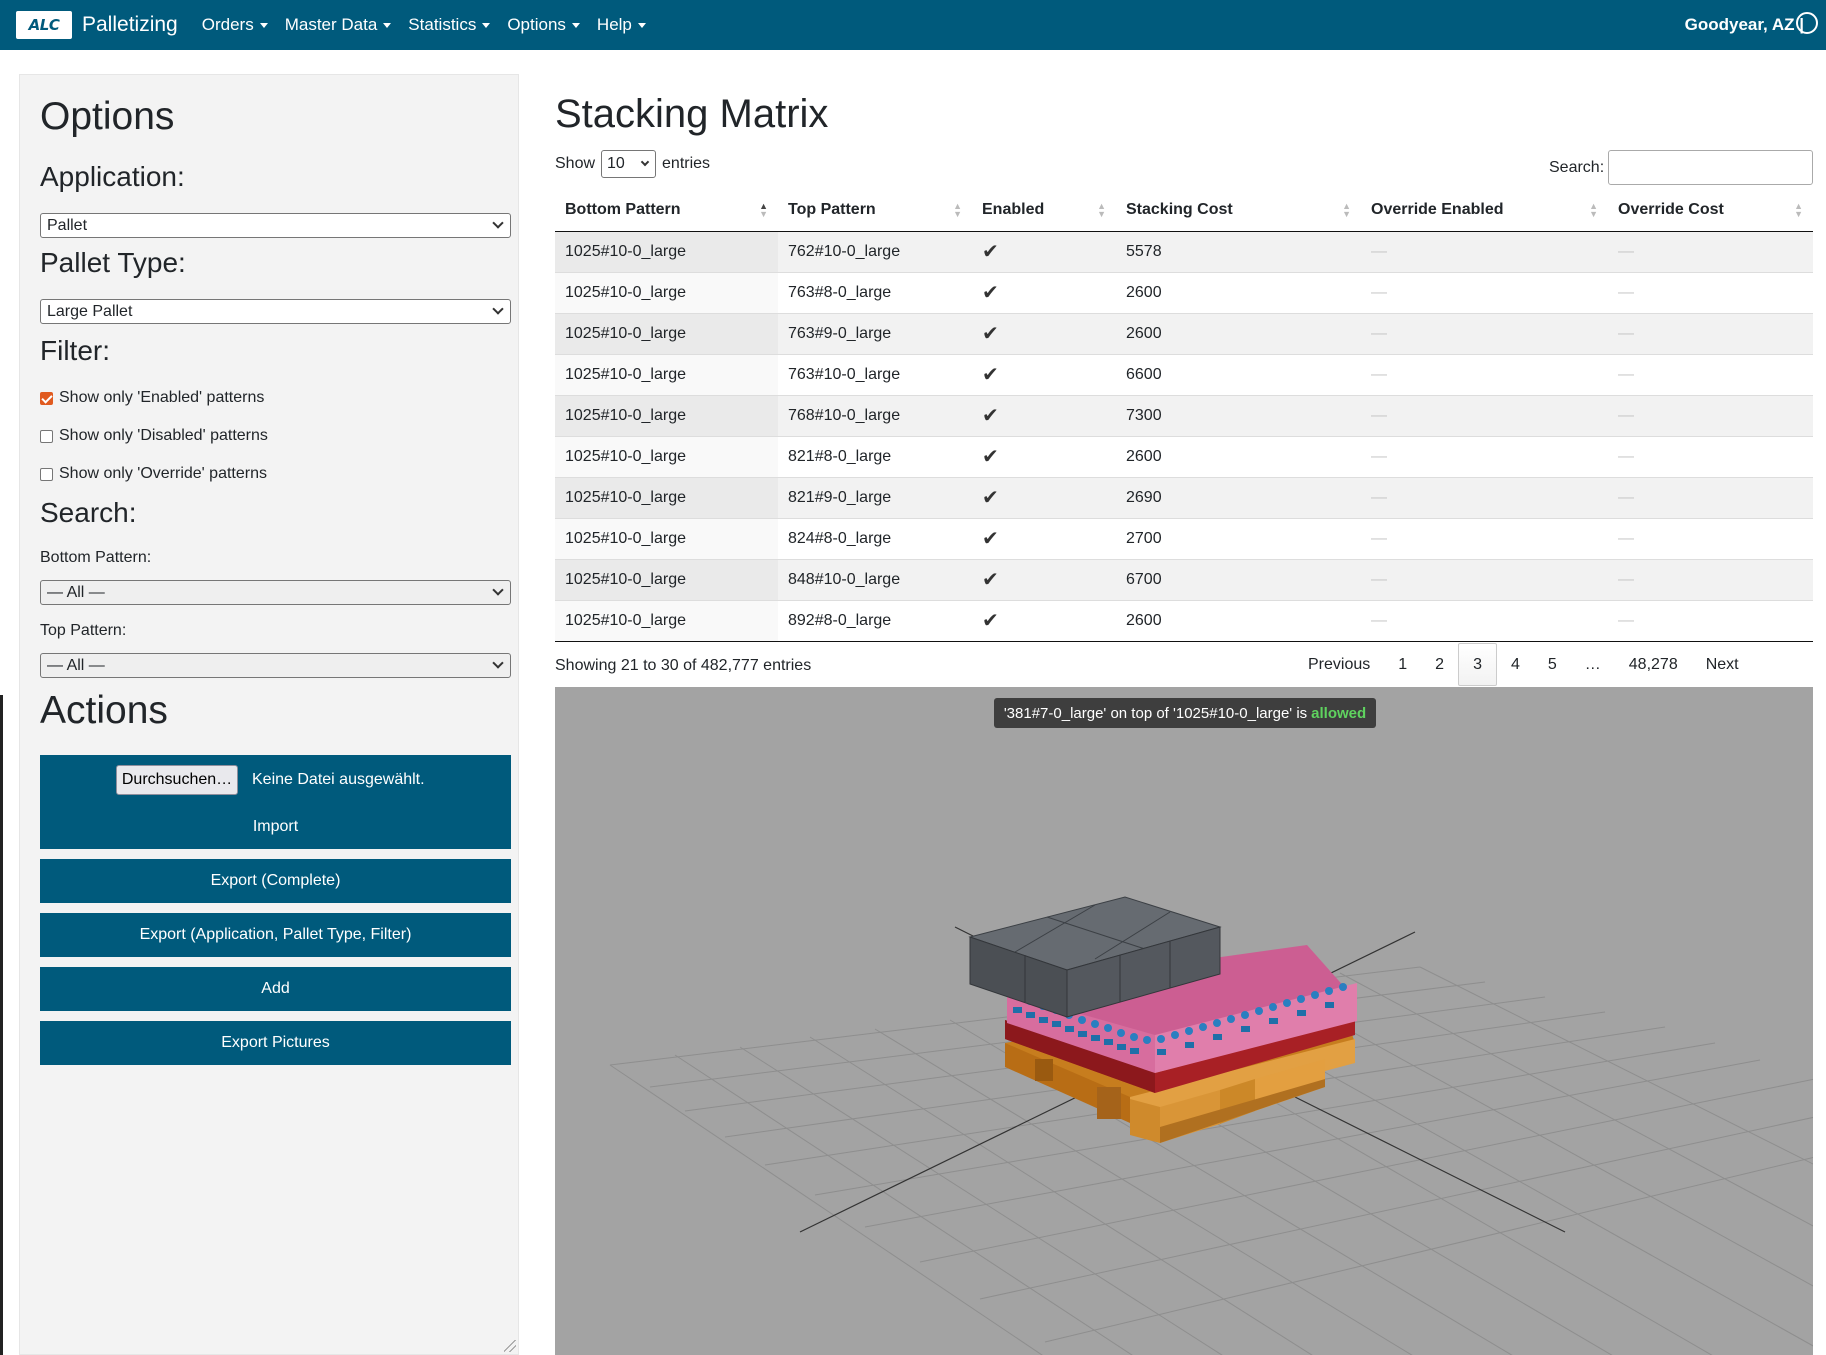 Image resolution: width=1826 pixels, height=1355 pixels. What do you see at coordinates (763, 210) in the screenshot?
I see `sort-asc-icon: ▲ ▼` at bounding box center [763, 210].